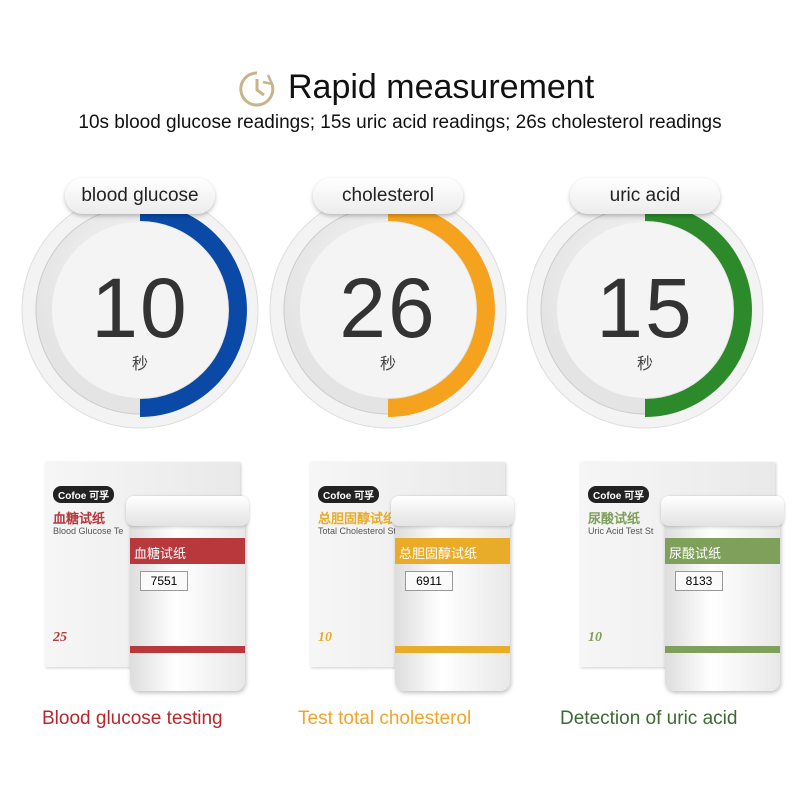  What do you see at coordinates (164, 581) in the screenshot?
I see `code-number: 7551` at bounding box center [164, 581].